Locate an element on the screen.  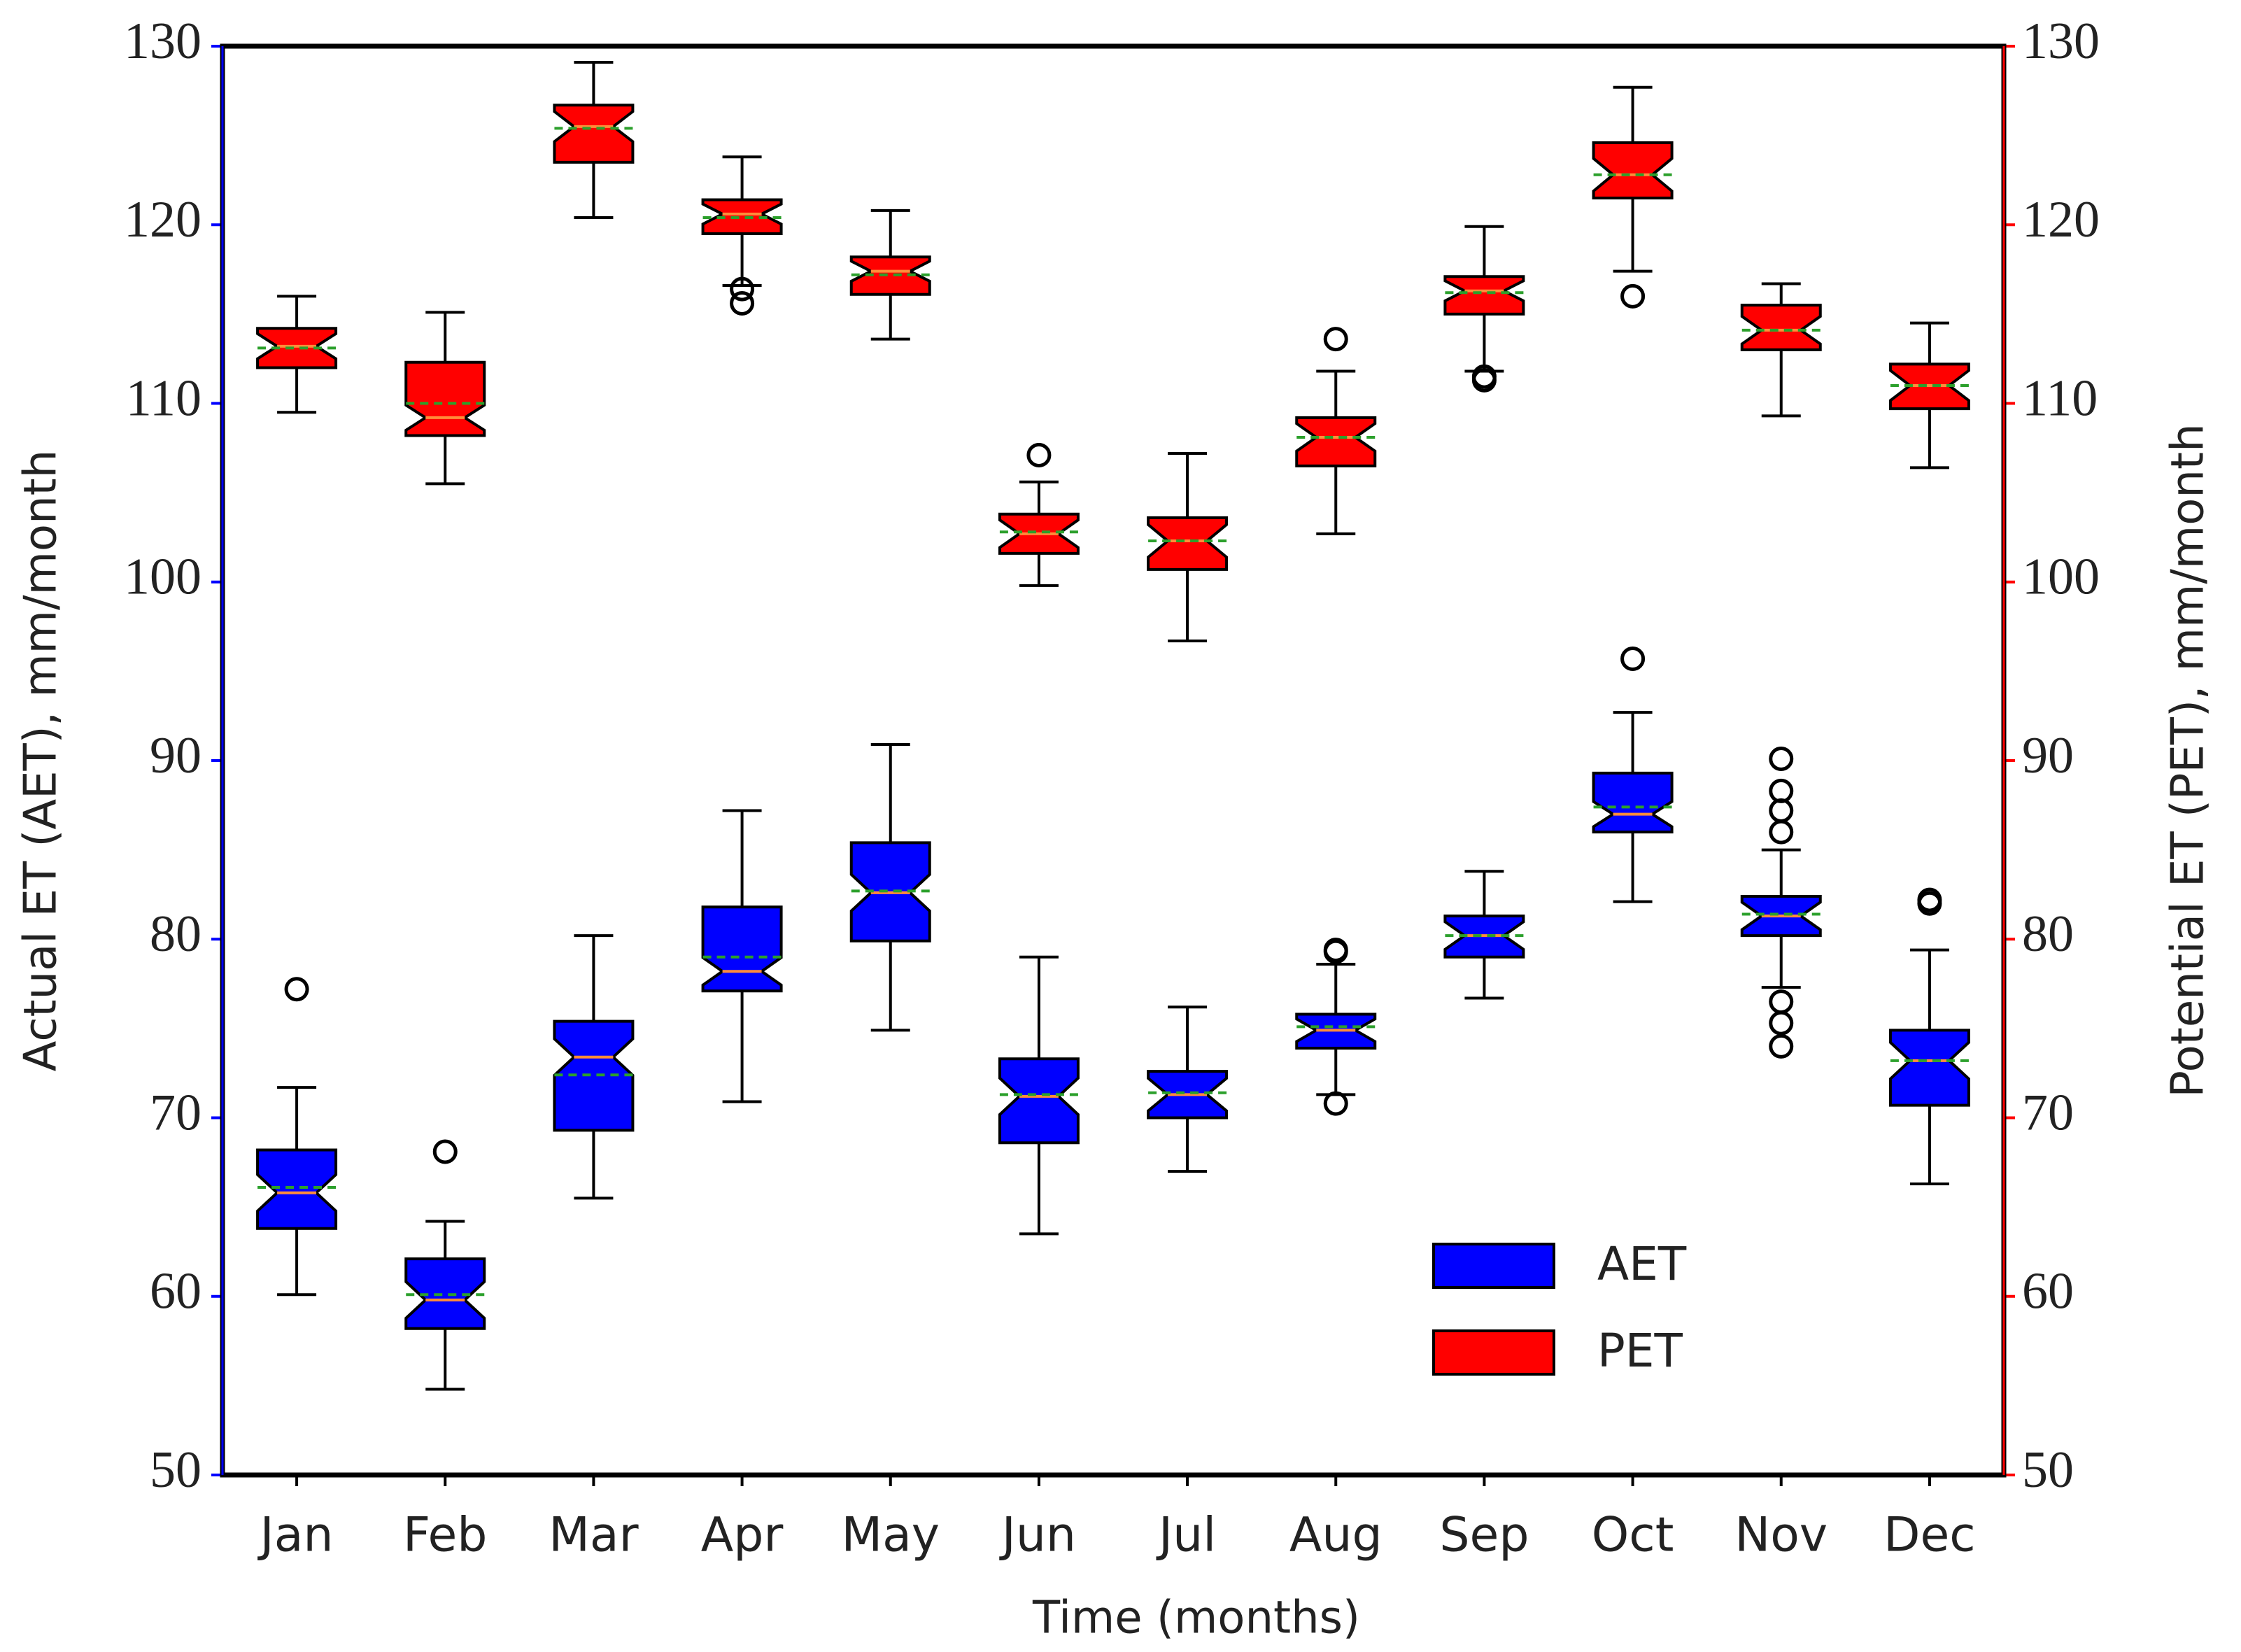
y-tick-label: 60 is located at coordinates (176, 1291).